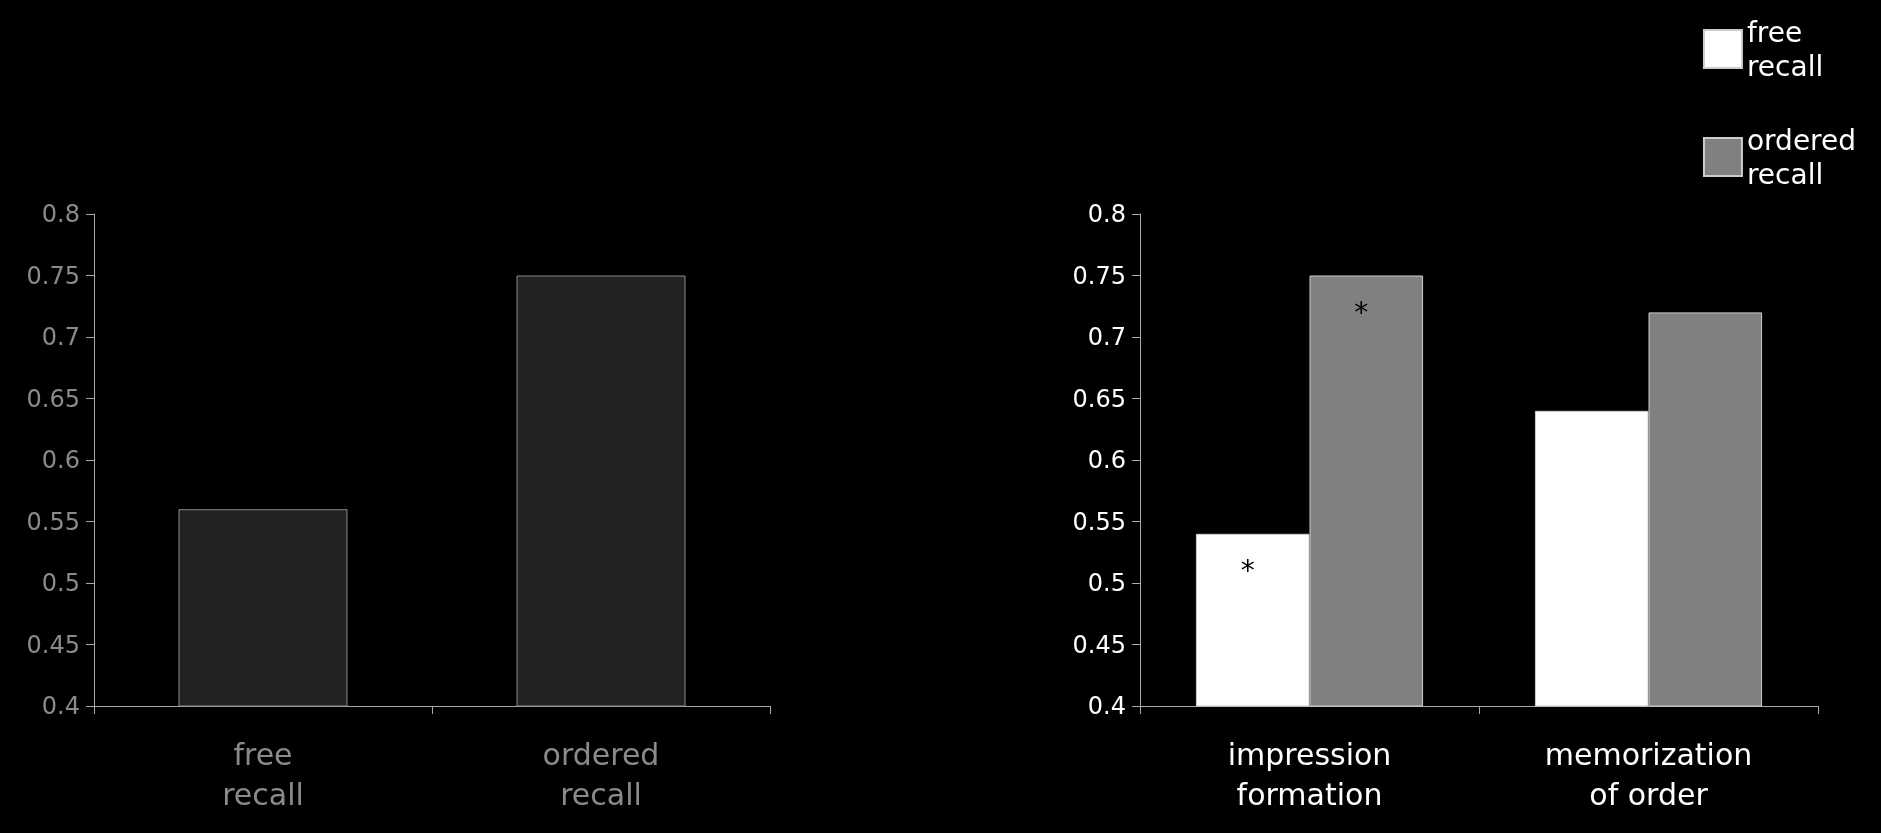  I want to click on x-tick-label: free recall, so click(263, 774).